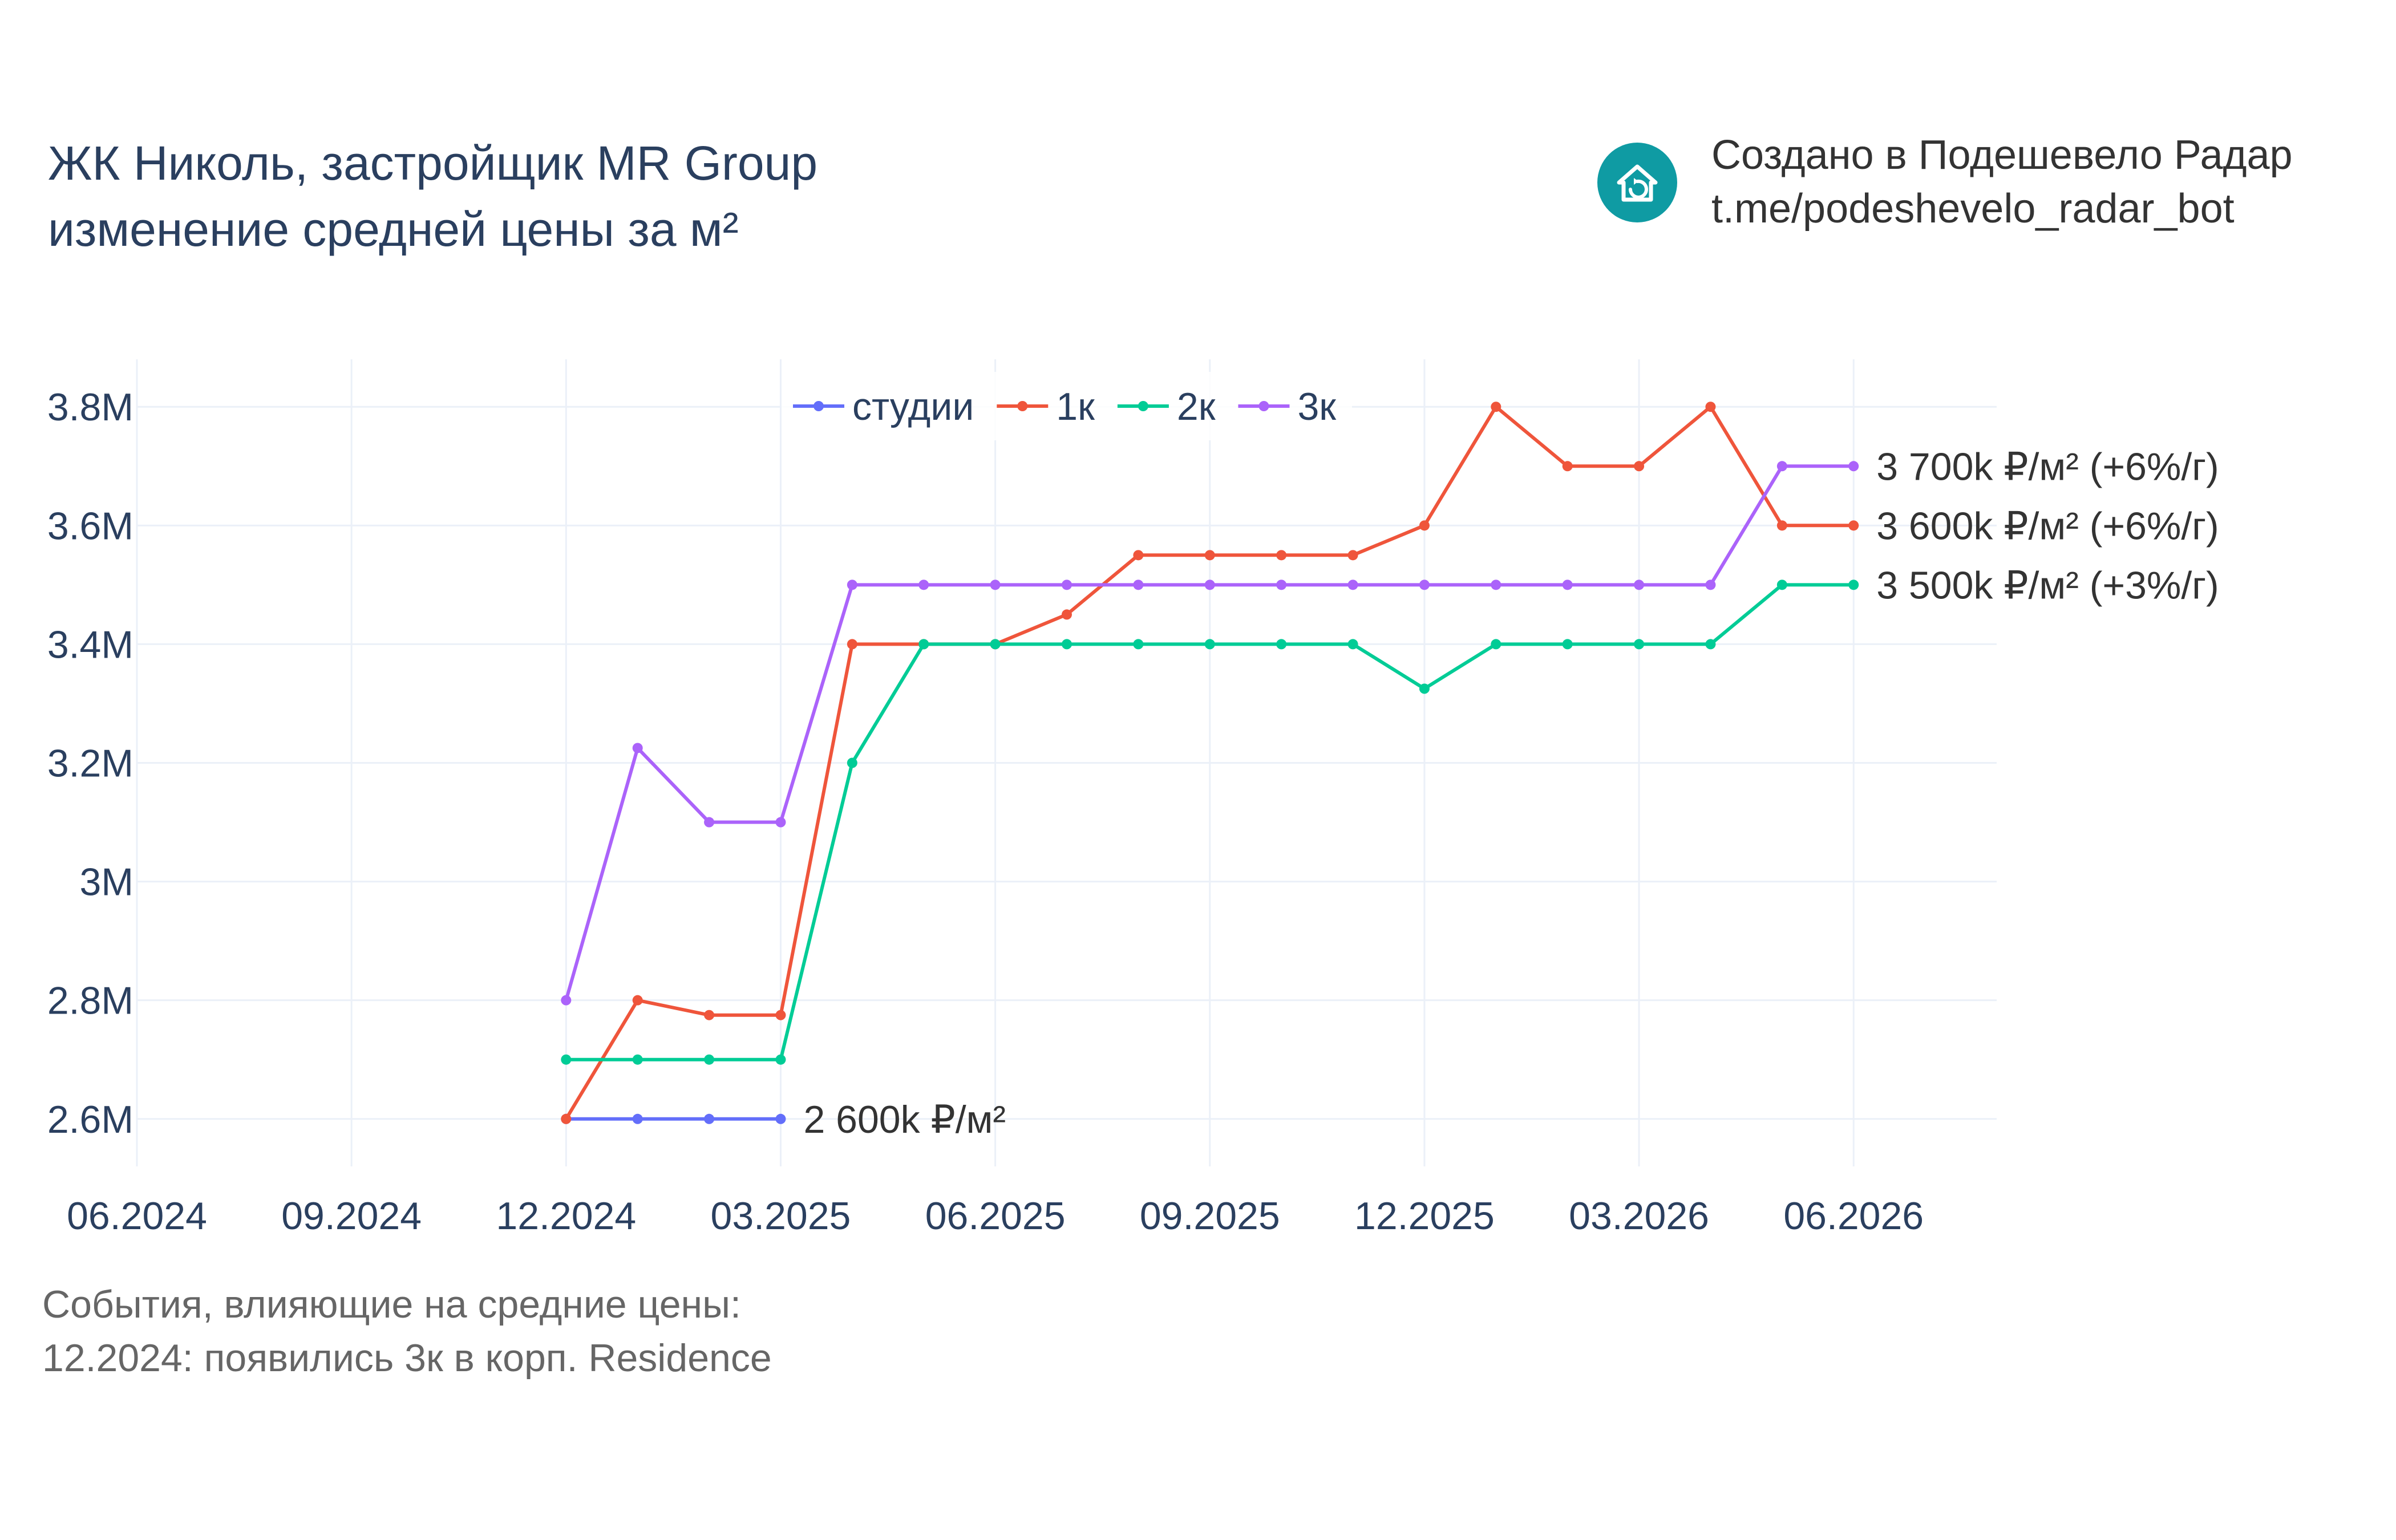 This screenshot has height=1540, width=2396. What do you see at coordinates (1075, 407) in the screenshot?
I see `legend-label: 1к` at bounding box center [1075, 407].